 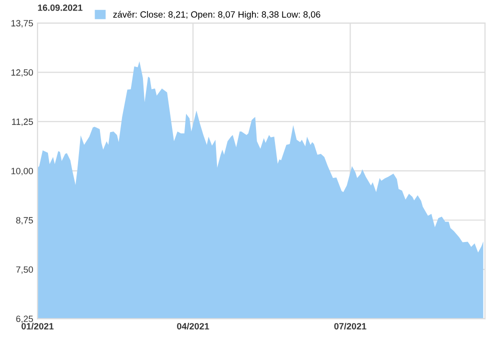 I want to click on y-tick-label: 7,50, so click(x=24, y=270).